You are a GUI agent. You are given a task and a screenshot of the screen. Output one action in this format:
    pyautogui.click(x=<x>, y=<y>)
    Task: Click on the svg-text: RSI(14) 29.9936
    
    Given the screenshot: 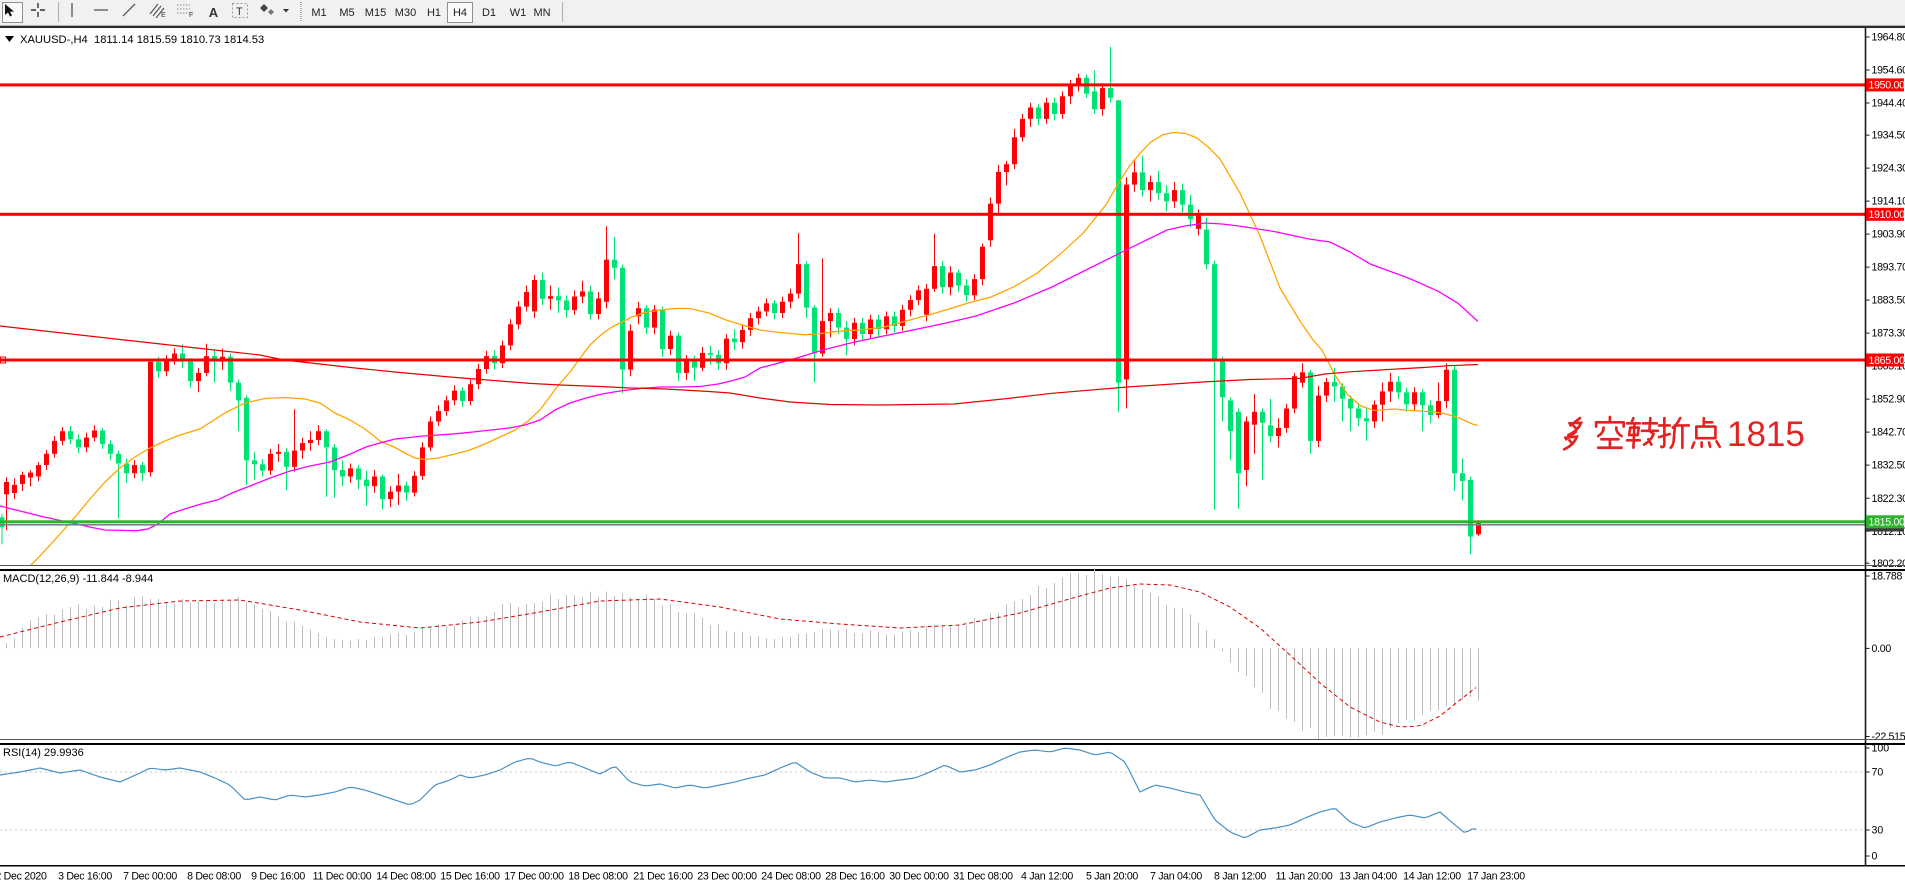 What is the action you would take?
    pyautogui.click(x=43, y=753)
    